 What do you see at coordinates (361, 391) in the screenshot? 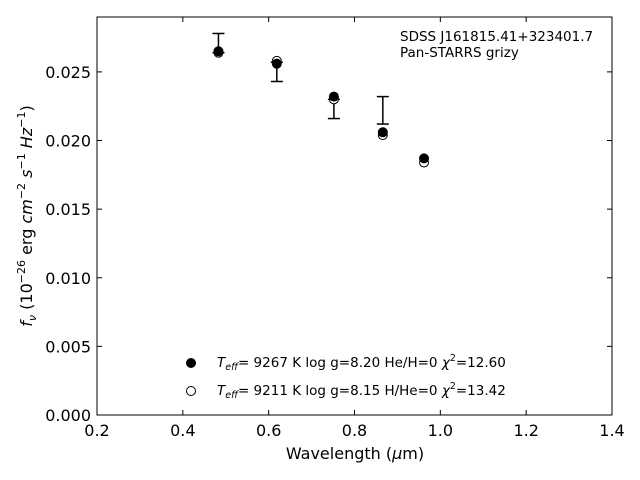
I see `legend-entry-2: Teff= 9211 K log g=8.15 H/He=0 χ2=13.42` at bounding box center [361, 391].